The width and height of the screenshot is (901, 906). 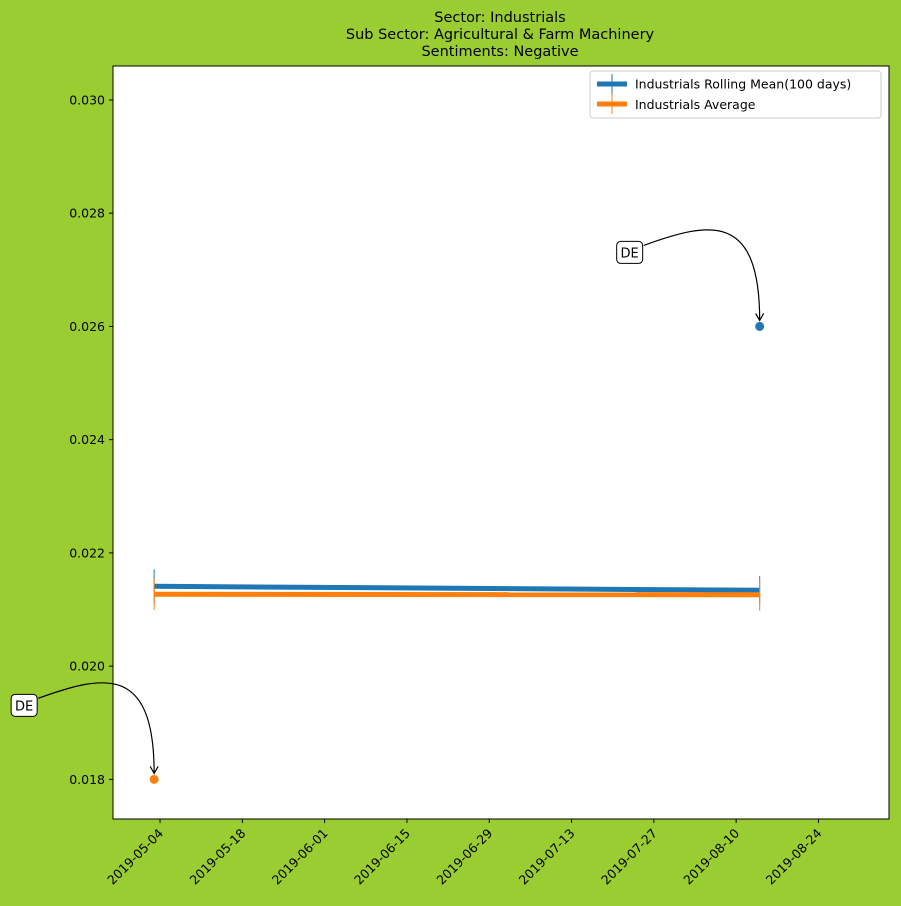 I want to click on x-tick-label: 2019-07-13, so click(x=547, y=857).